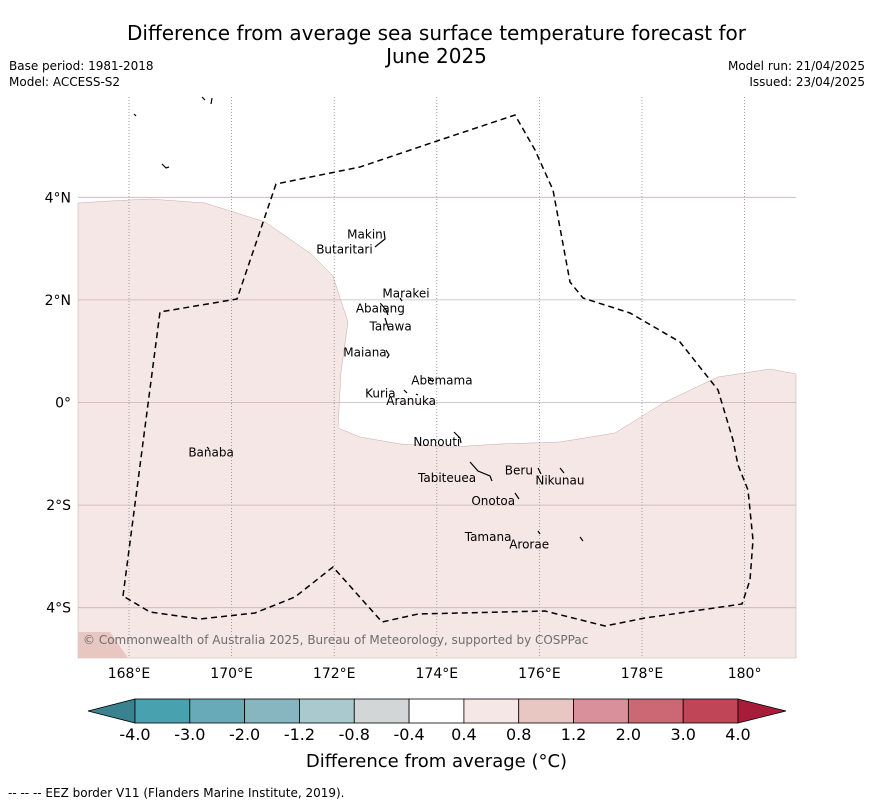 The height and width of the screenshot is (804, 873). I want to click on island-label-marakei: Marakei, so click(405, 293).